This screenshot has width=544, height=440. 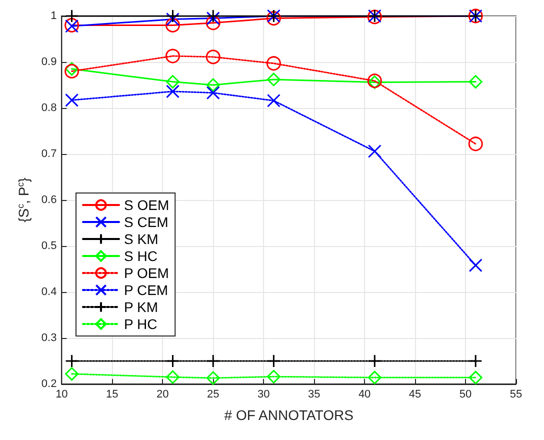 What do you see at coordinates (49, 338) in the screenshot?
I see `y-tick-label: 0.3` at bounding box center [49, 338].